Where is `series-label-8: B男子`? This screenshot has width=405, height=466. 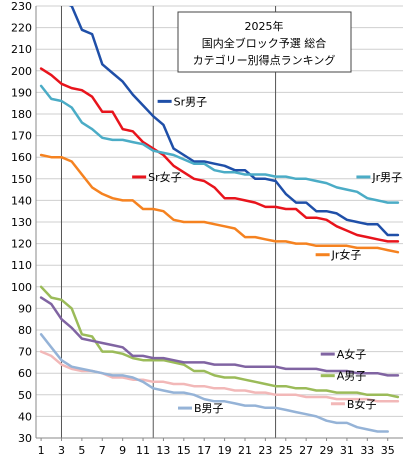 series-label-8: B男子 is located at coordinates (201, 408).